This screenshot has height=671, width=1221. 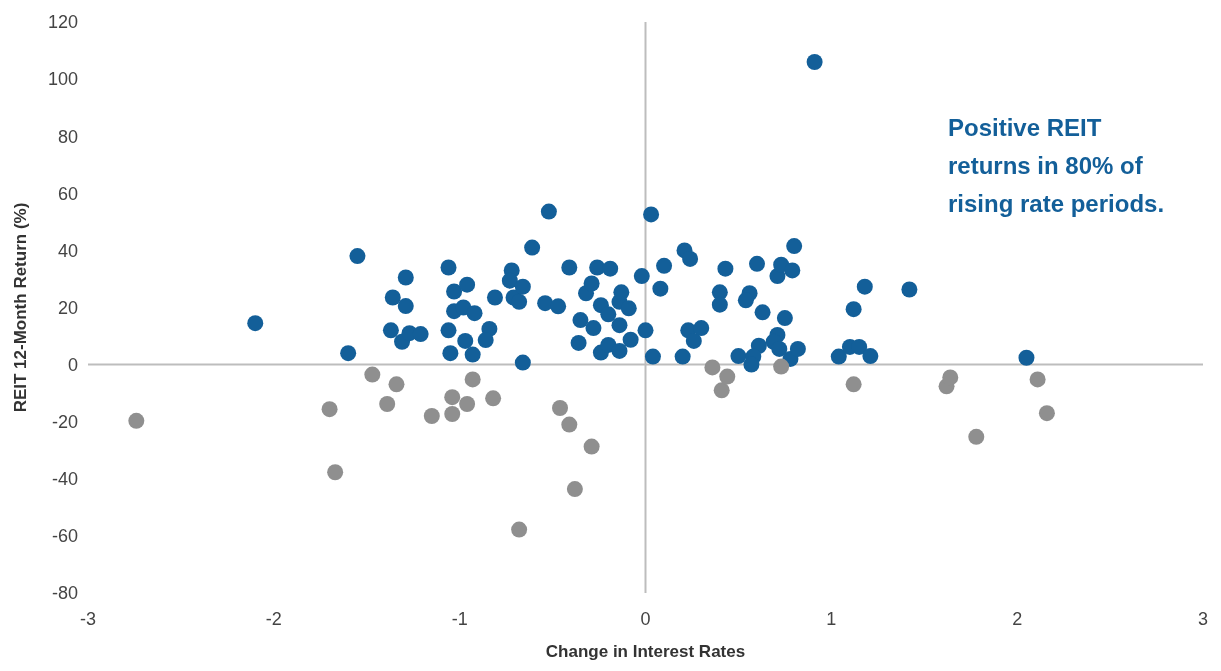 I want to click on y-tick-label: 40, so click(x=67, y=250).